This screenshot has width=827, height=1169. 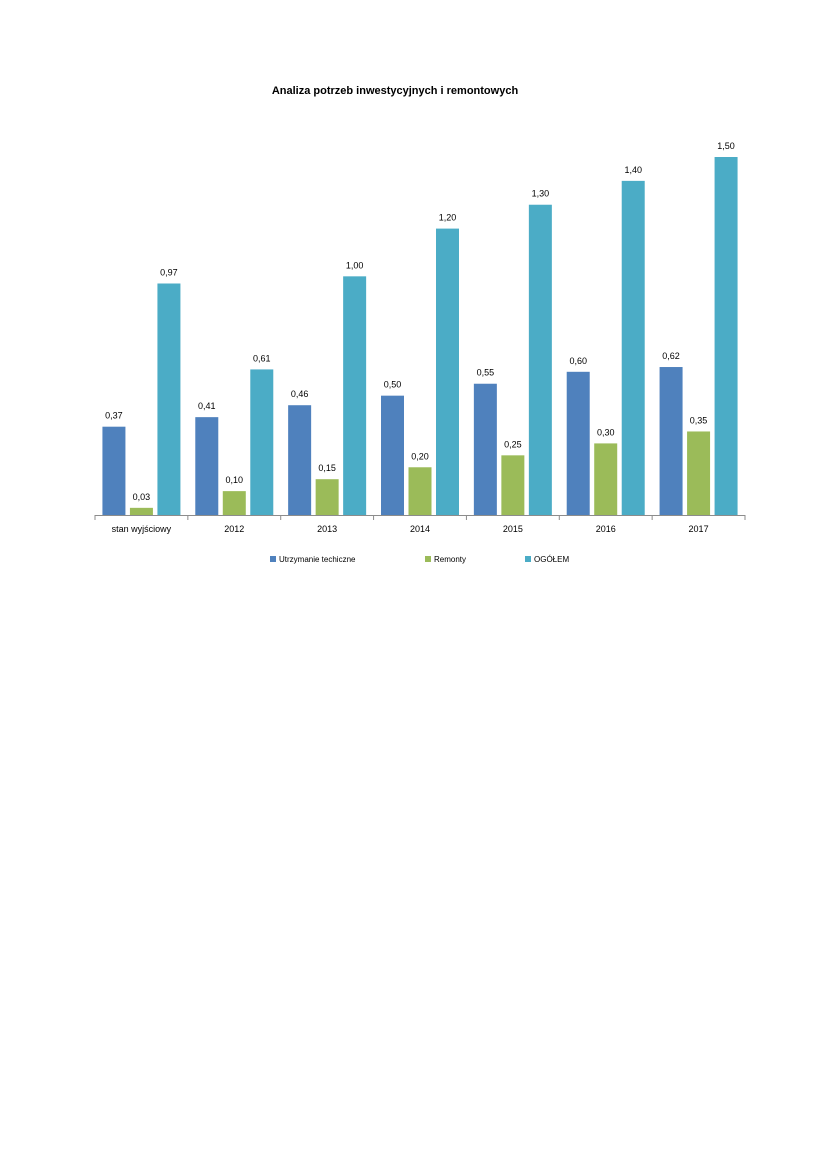 I want to click on data-label: 0,46, so click(x=300, y=394).